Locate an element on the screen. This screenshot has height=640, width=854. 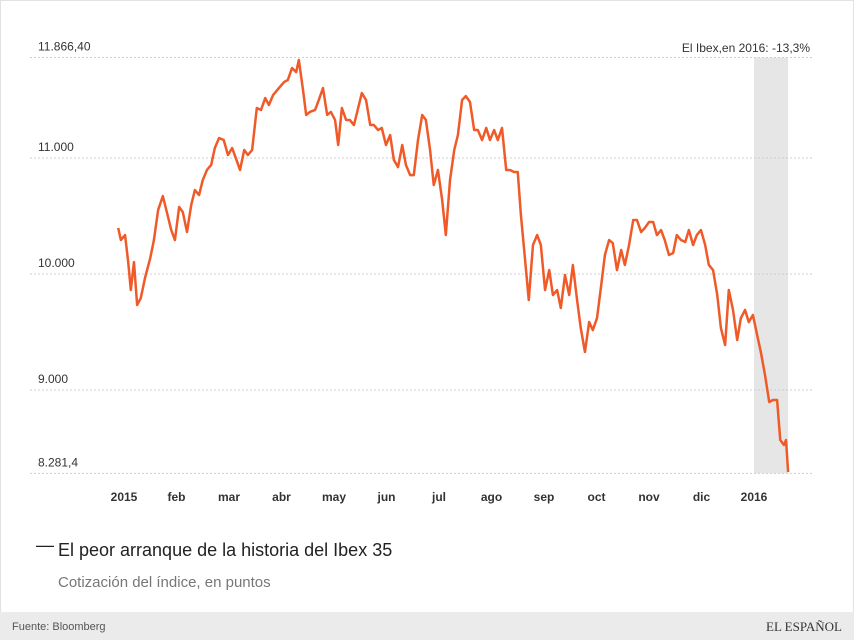
y-tick-label: 9.000 is located at coordinates (53, 379).